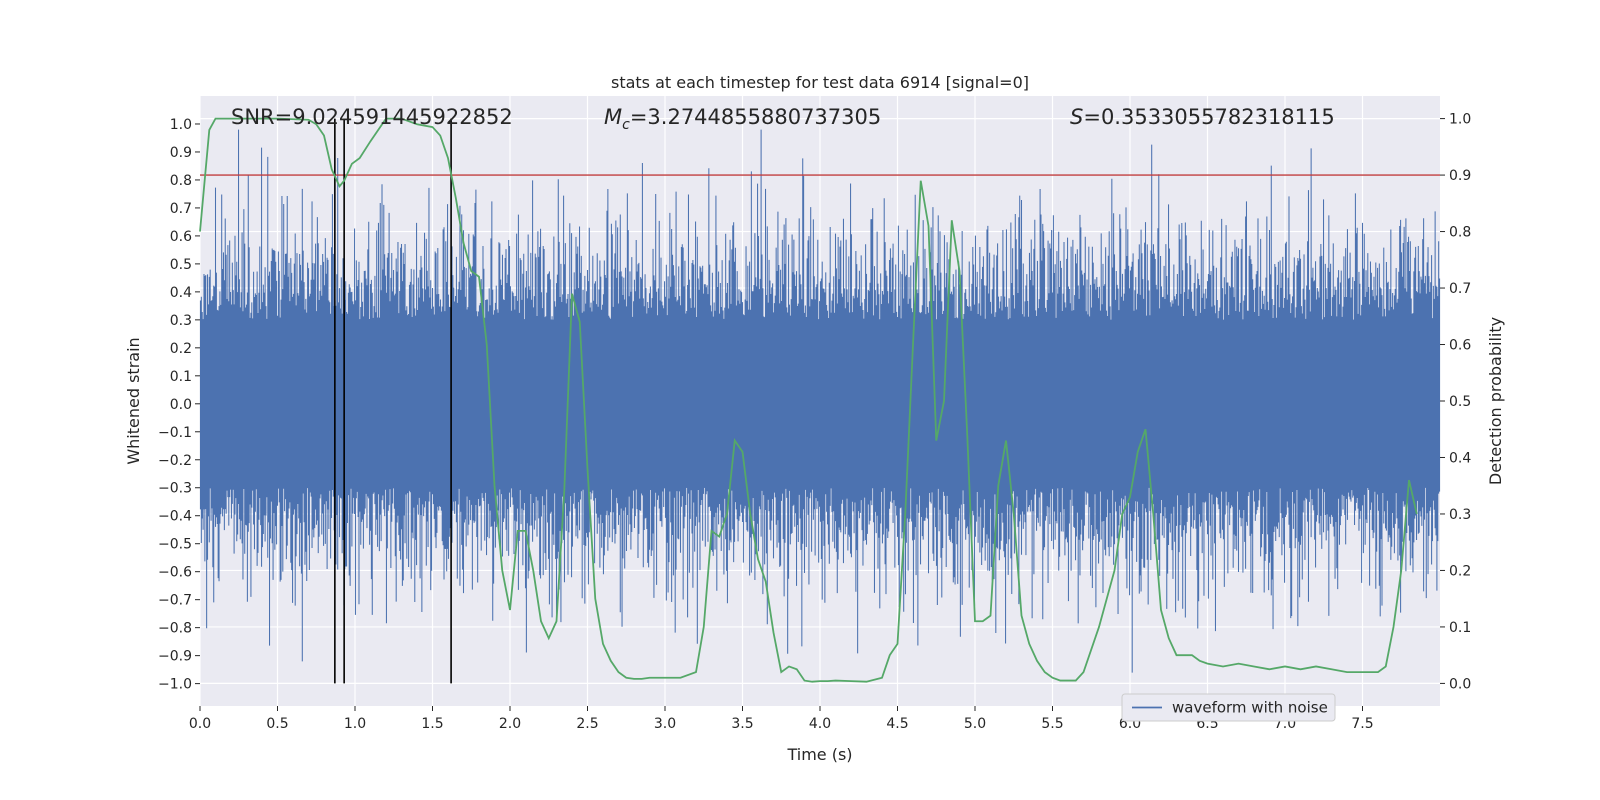 The height and width of the screenshot is (800, 1600). I want to click on x-tick-label-7: 3.5, so click(742, 724).